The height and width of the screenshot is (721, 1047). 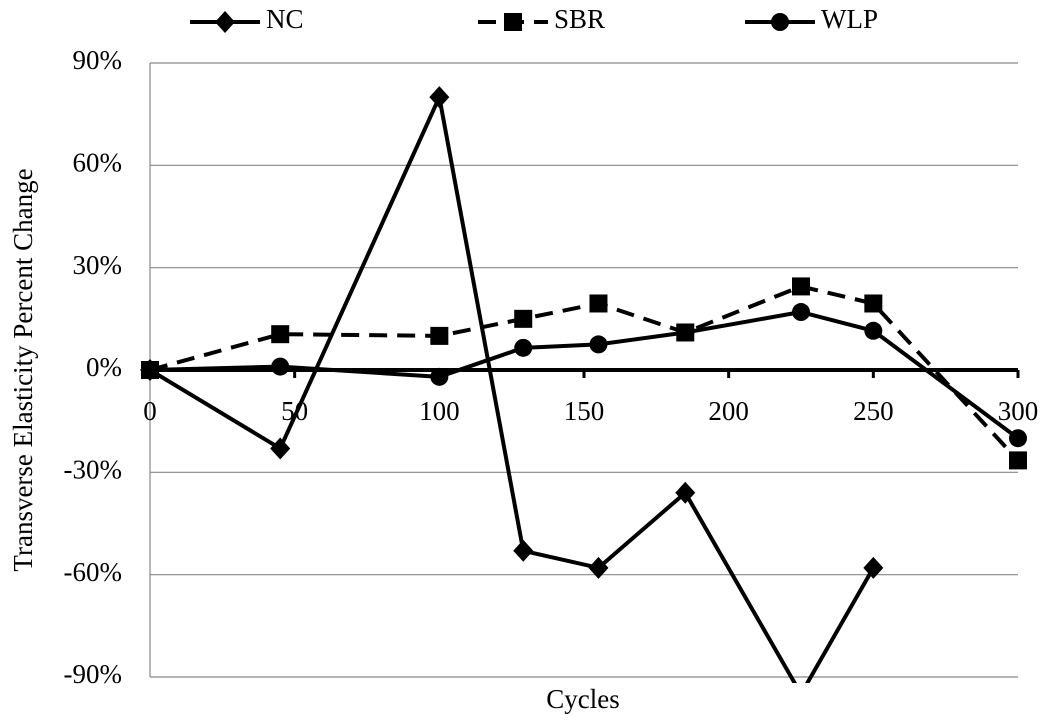 What do you see at coordinates (23, 369) in the screenshot?
I see `y-axis-label: Transverse Elasticity Percent Change` at bounding box center [23, 369].